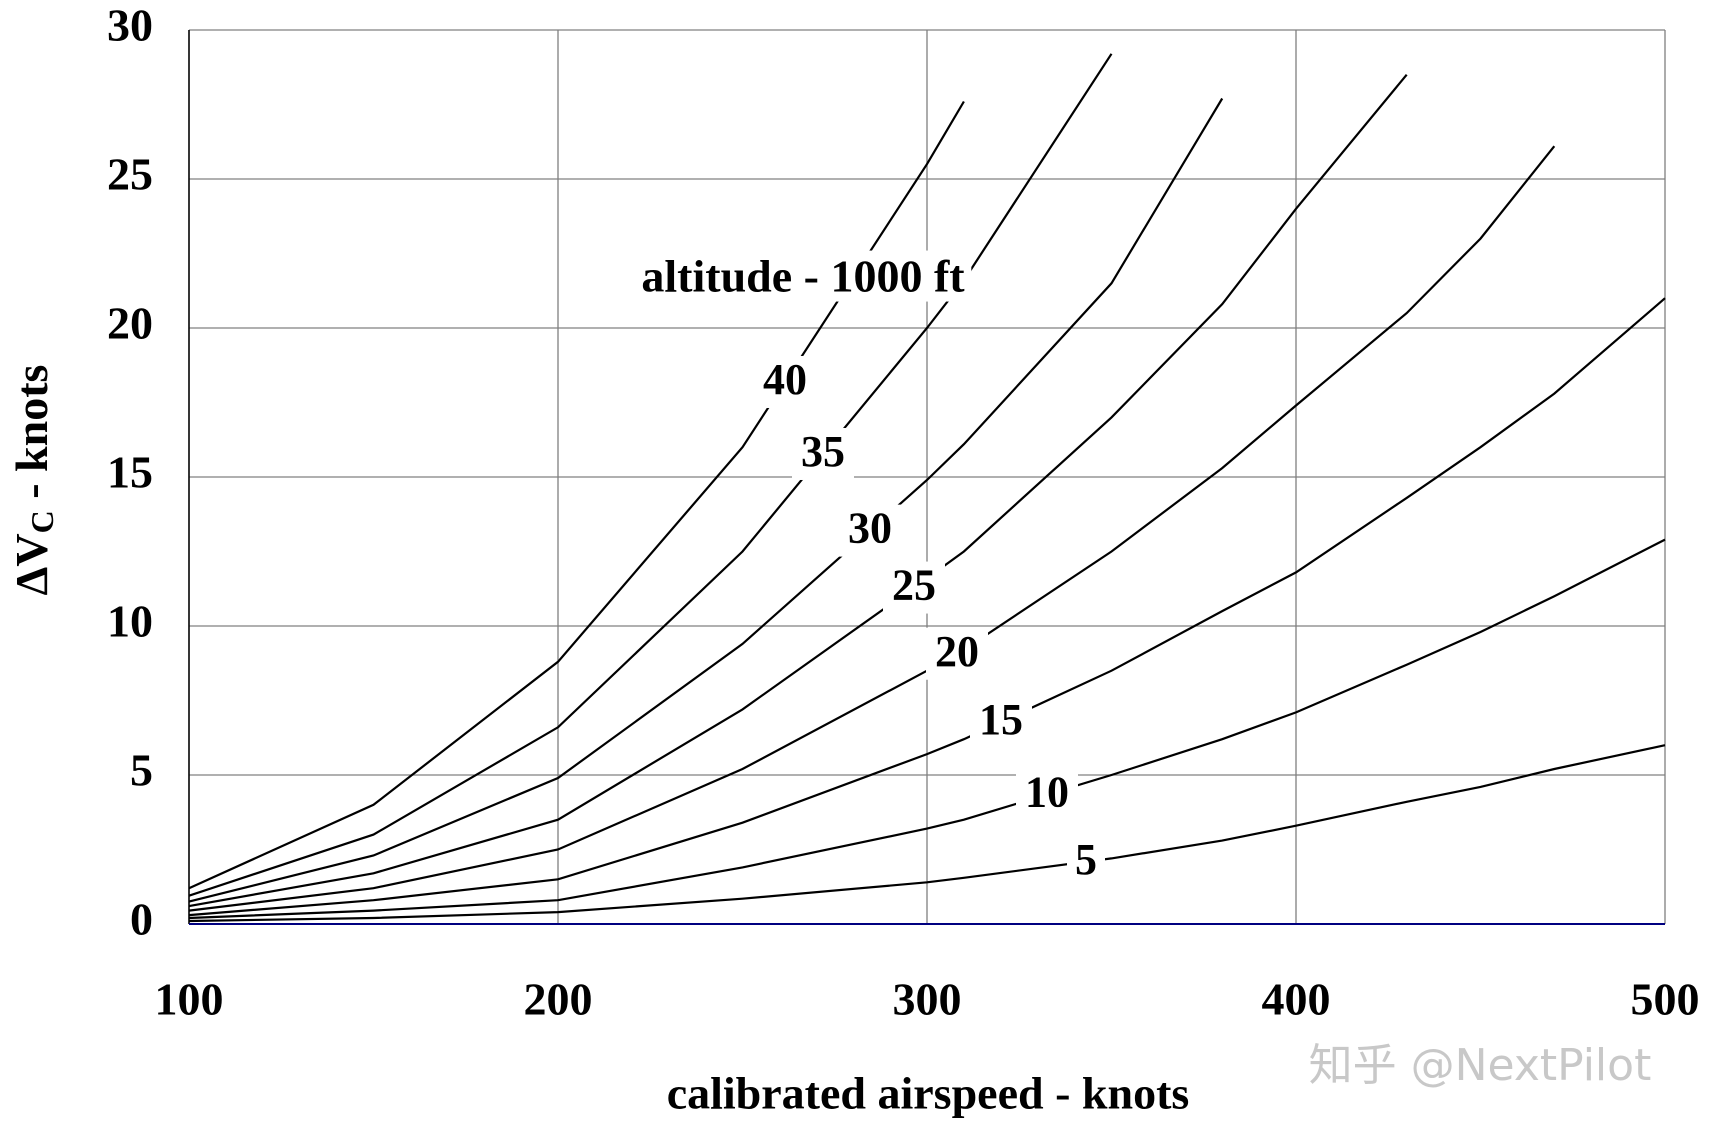  I want to click on x-tick-label: 100, so click(189, 999).